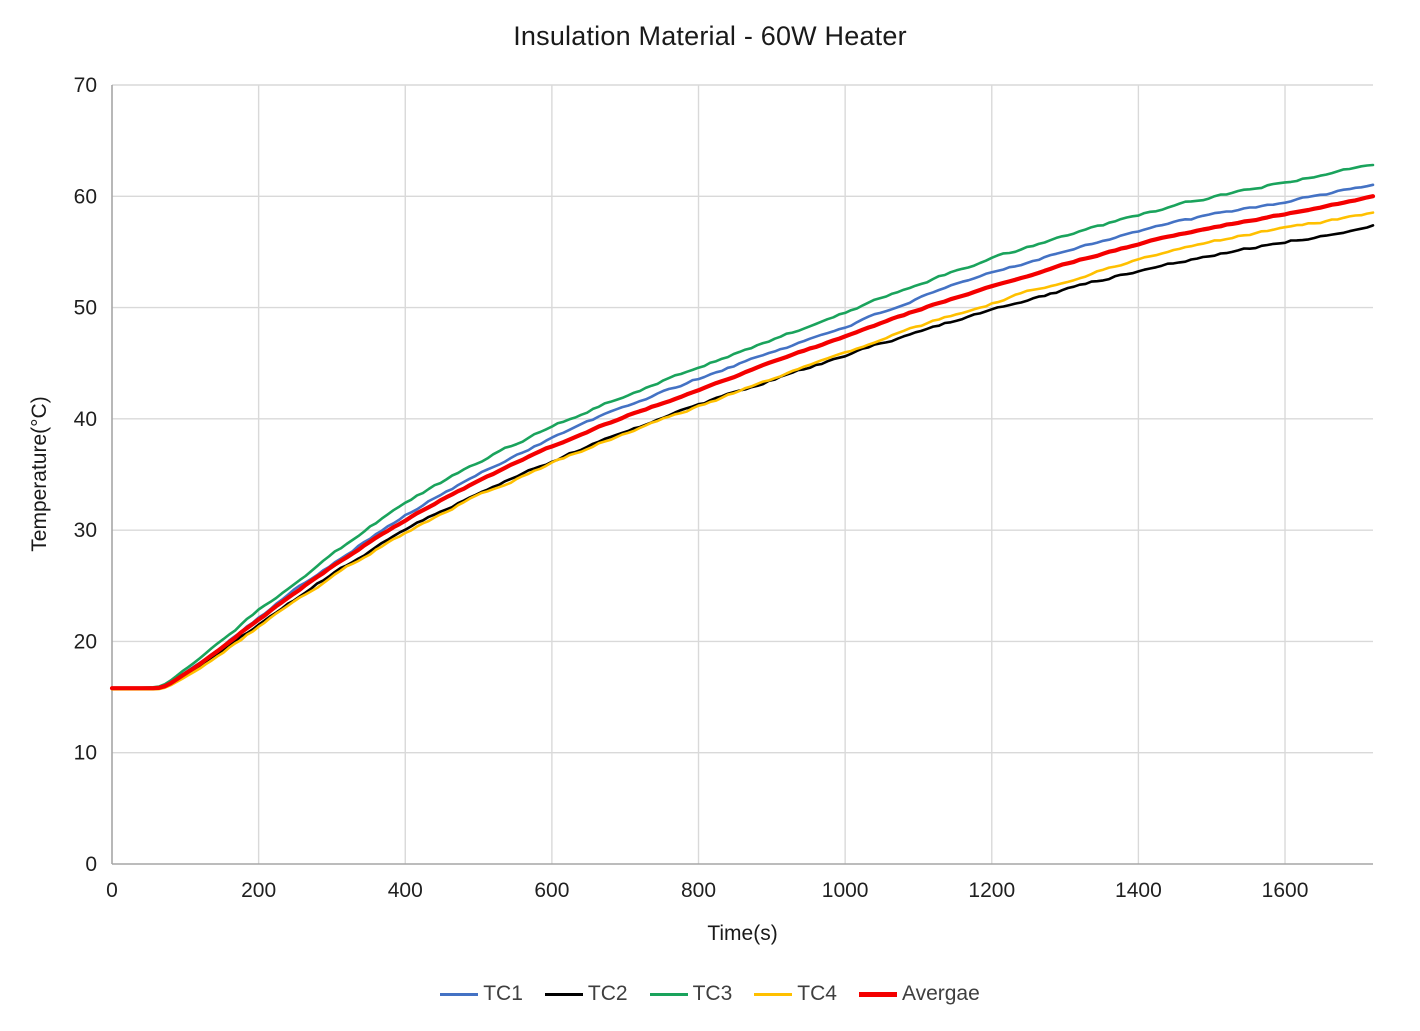  What do you see at coordinates (668, 994) in the screenshot?
I see `legend-swatch-tc3` at bounding box center [668, 994].